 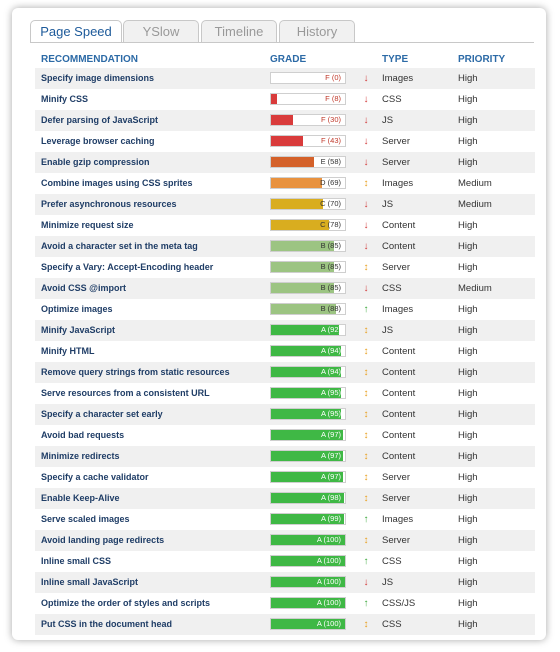 What do you see at coordinates (399, 372) in the screenshot?
I see `type-label: Content` at bounding box center [399, 372].